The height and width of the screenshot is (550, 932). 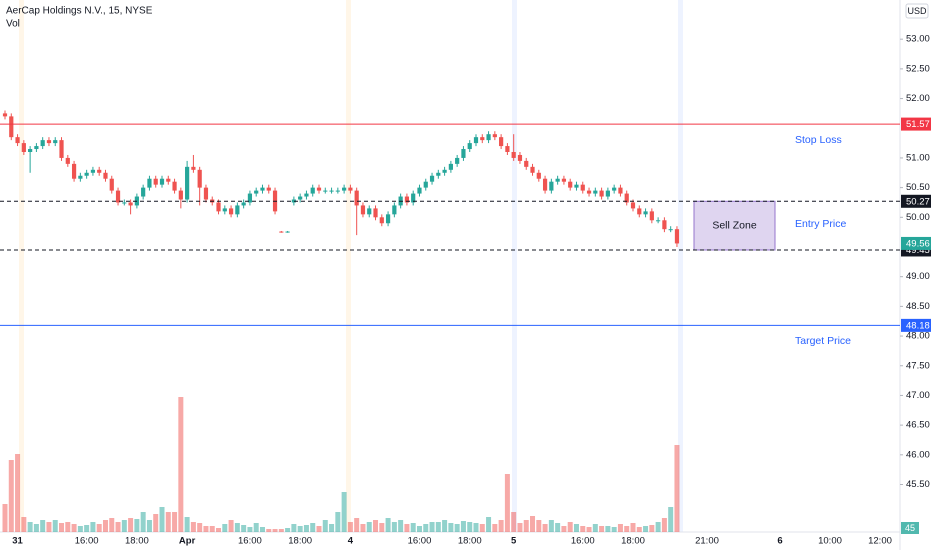 What do you see at coordinates (918, 425) in the screenshot?
I see `y-tick-label: 46.50` at bounding box center [918, 425].